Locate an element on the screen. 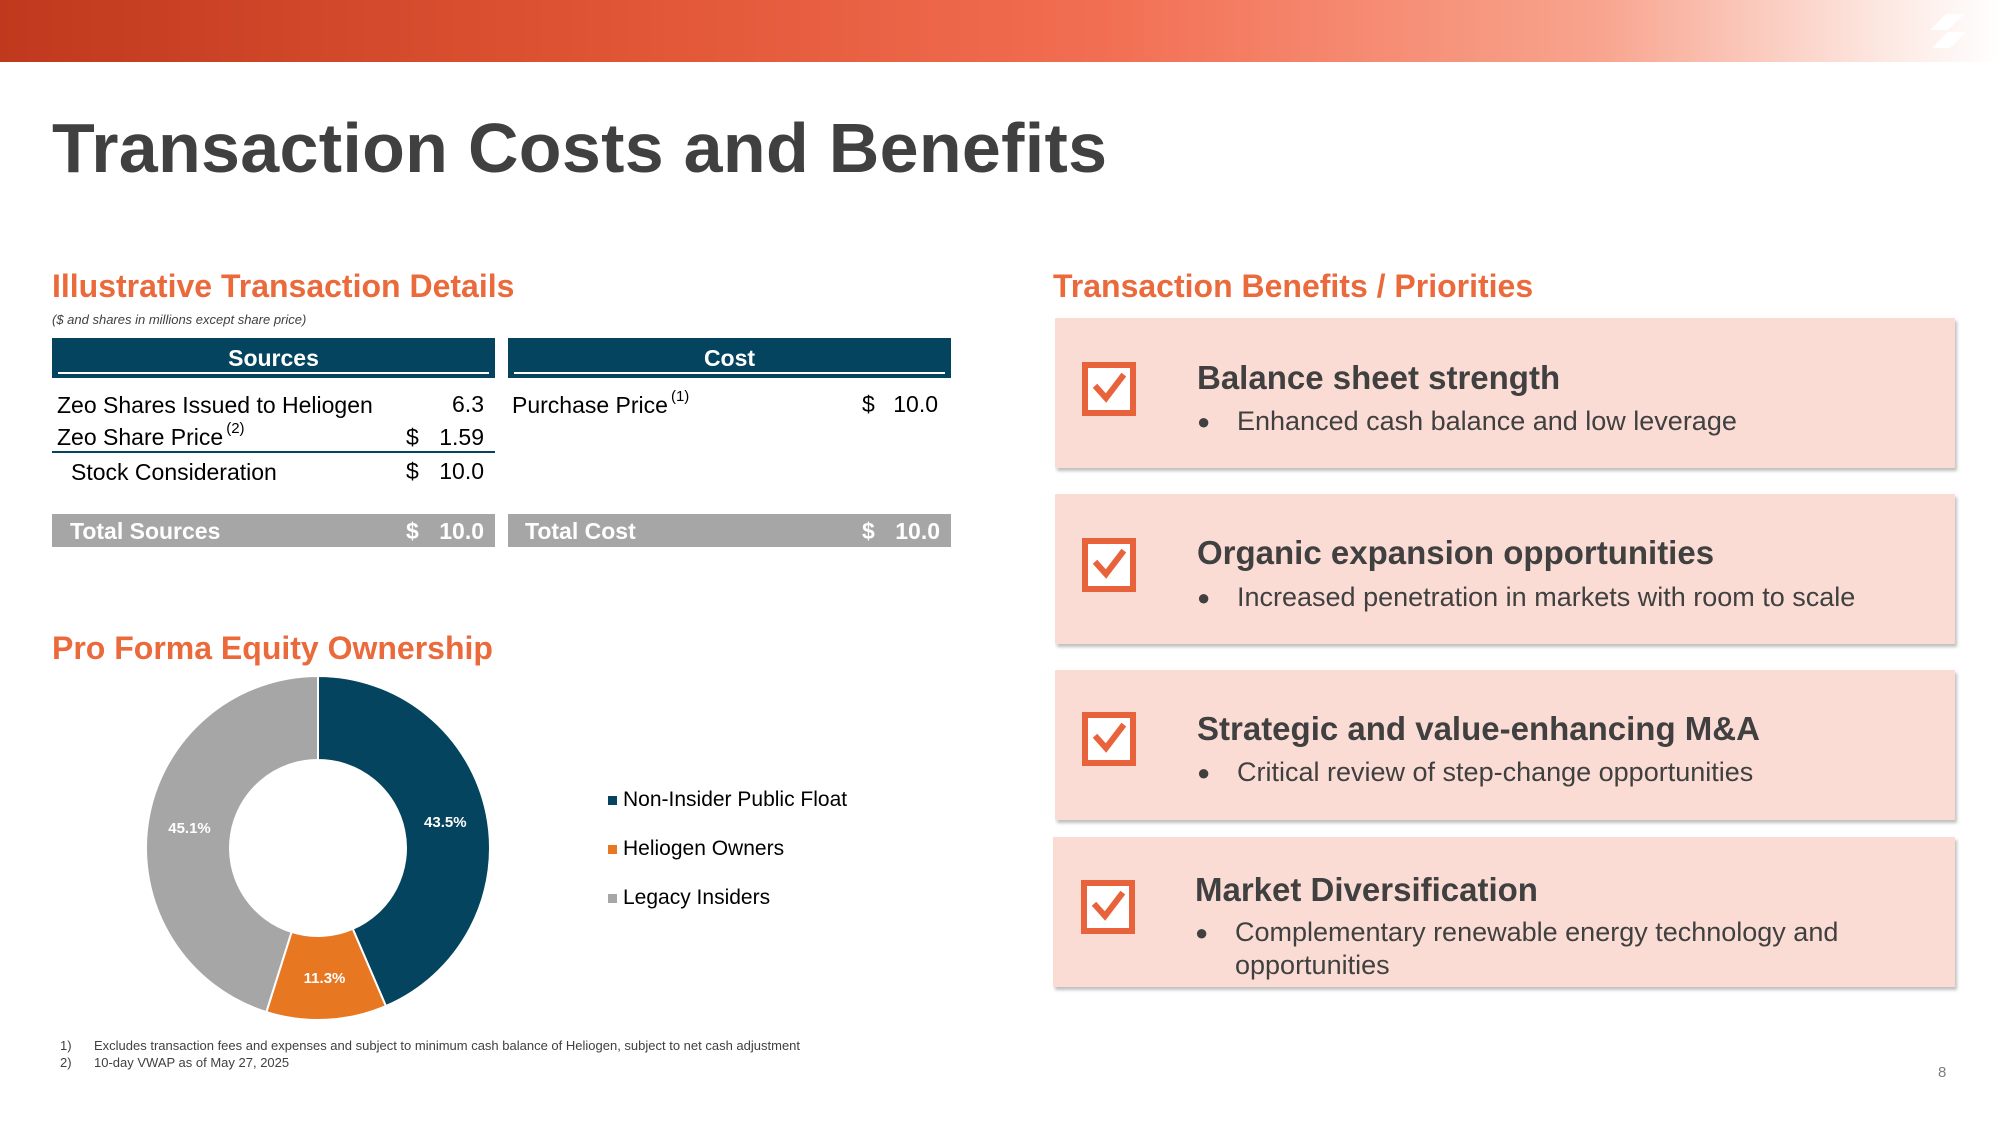  total-sources-value: 10.0 is located at coordinates (461, 531).